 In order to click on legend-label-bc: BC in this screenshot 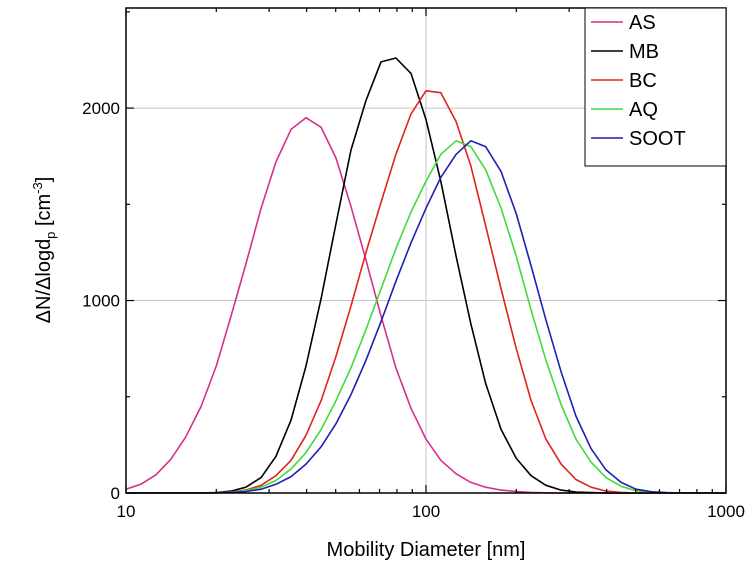, I will do `click(643, 81)`.